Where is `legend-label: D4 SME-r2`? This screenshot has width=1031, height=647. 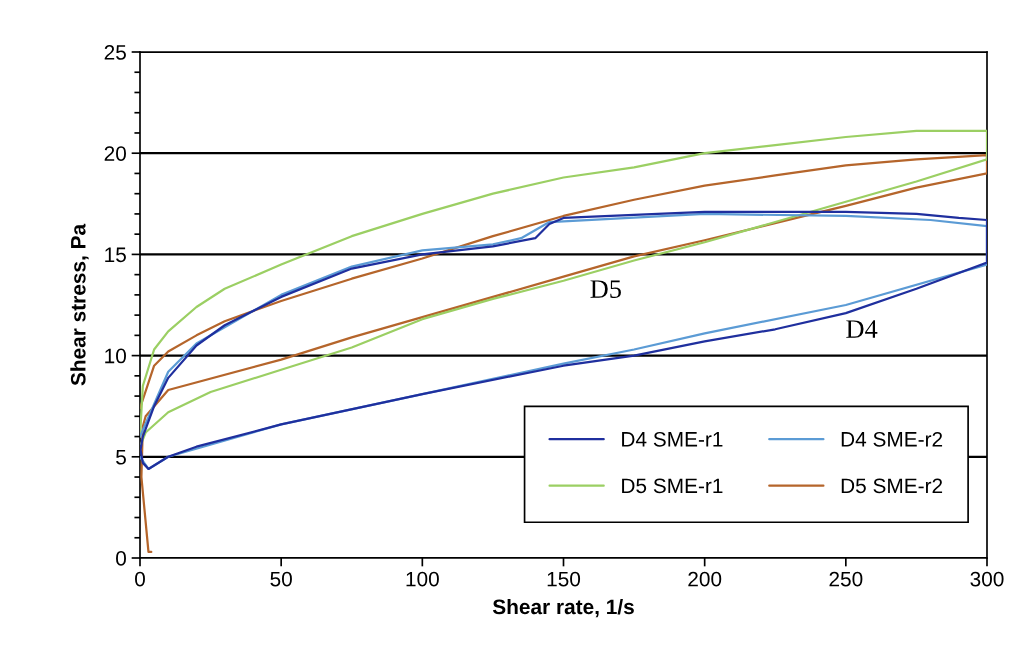 legend-label: D4 SME-r2 is located at coordinates (892, 439).